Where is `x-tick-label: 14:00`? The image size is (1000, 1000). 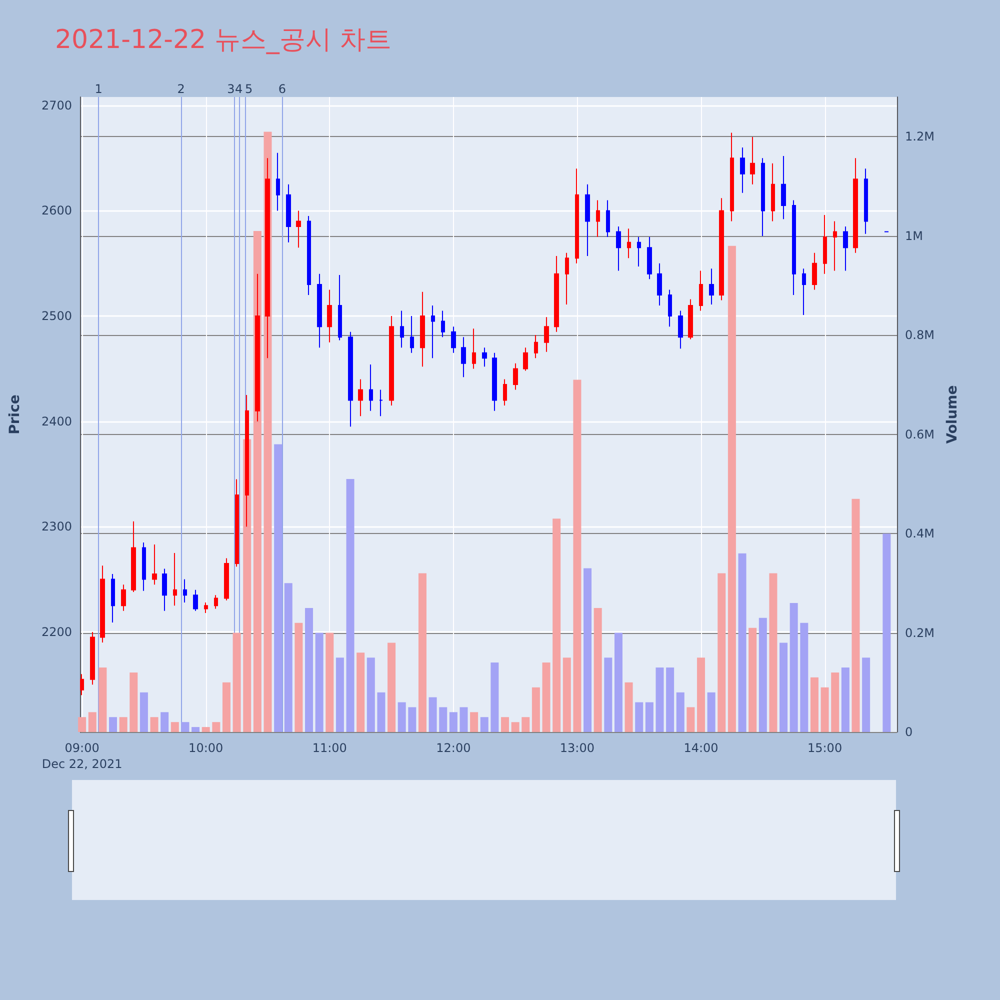 x-tick-label: 14:00 is located at coordinates (701, 748).